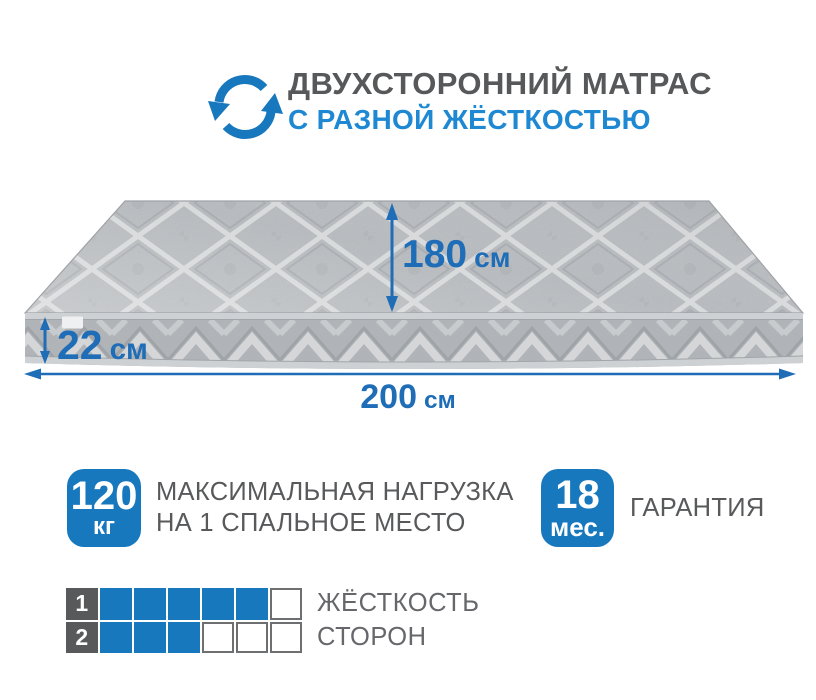  I want to click on rating-row-index: 1, so click(82, 604).